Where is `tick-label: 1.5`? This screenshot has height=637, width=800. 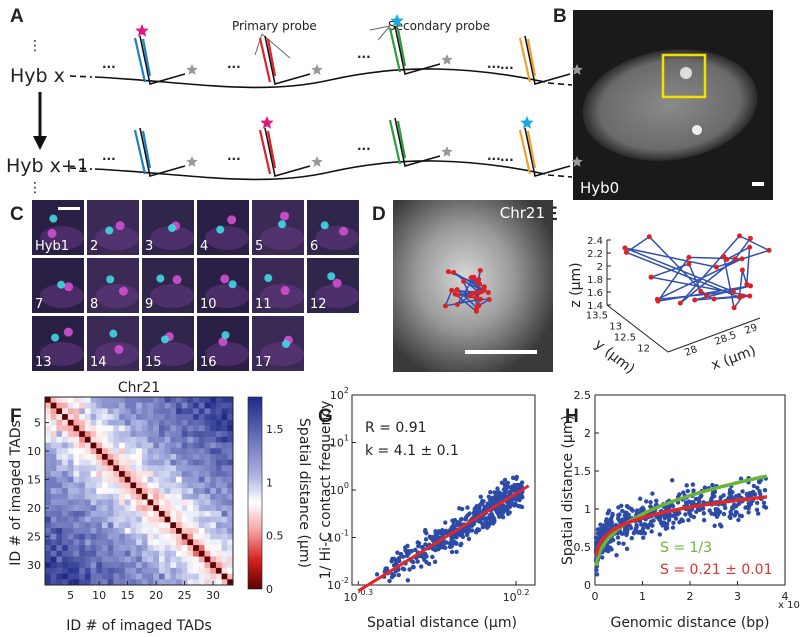
tick-label: 1.5 is located at coordinates (583, 471).